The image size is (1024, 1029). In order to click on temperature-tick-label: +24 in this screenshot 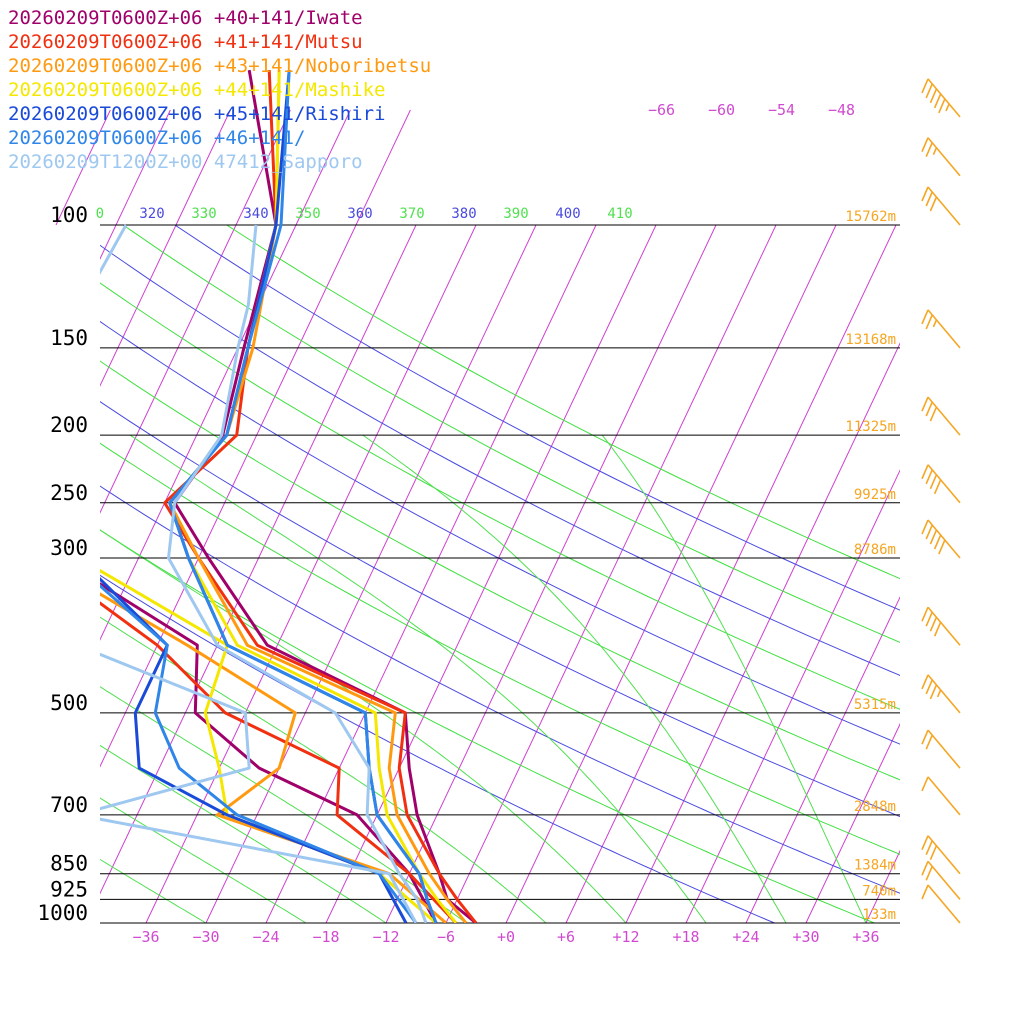, I will do `click(745, 937)`.